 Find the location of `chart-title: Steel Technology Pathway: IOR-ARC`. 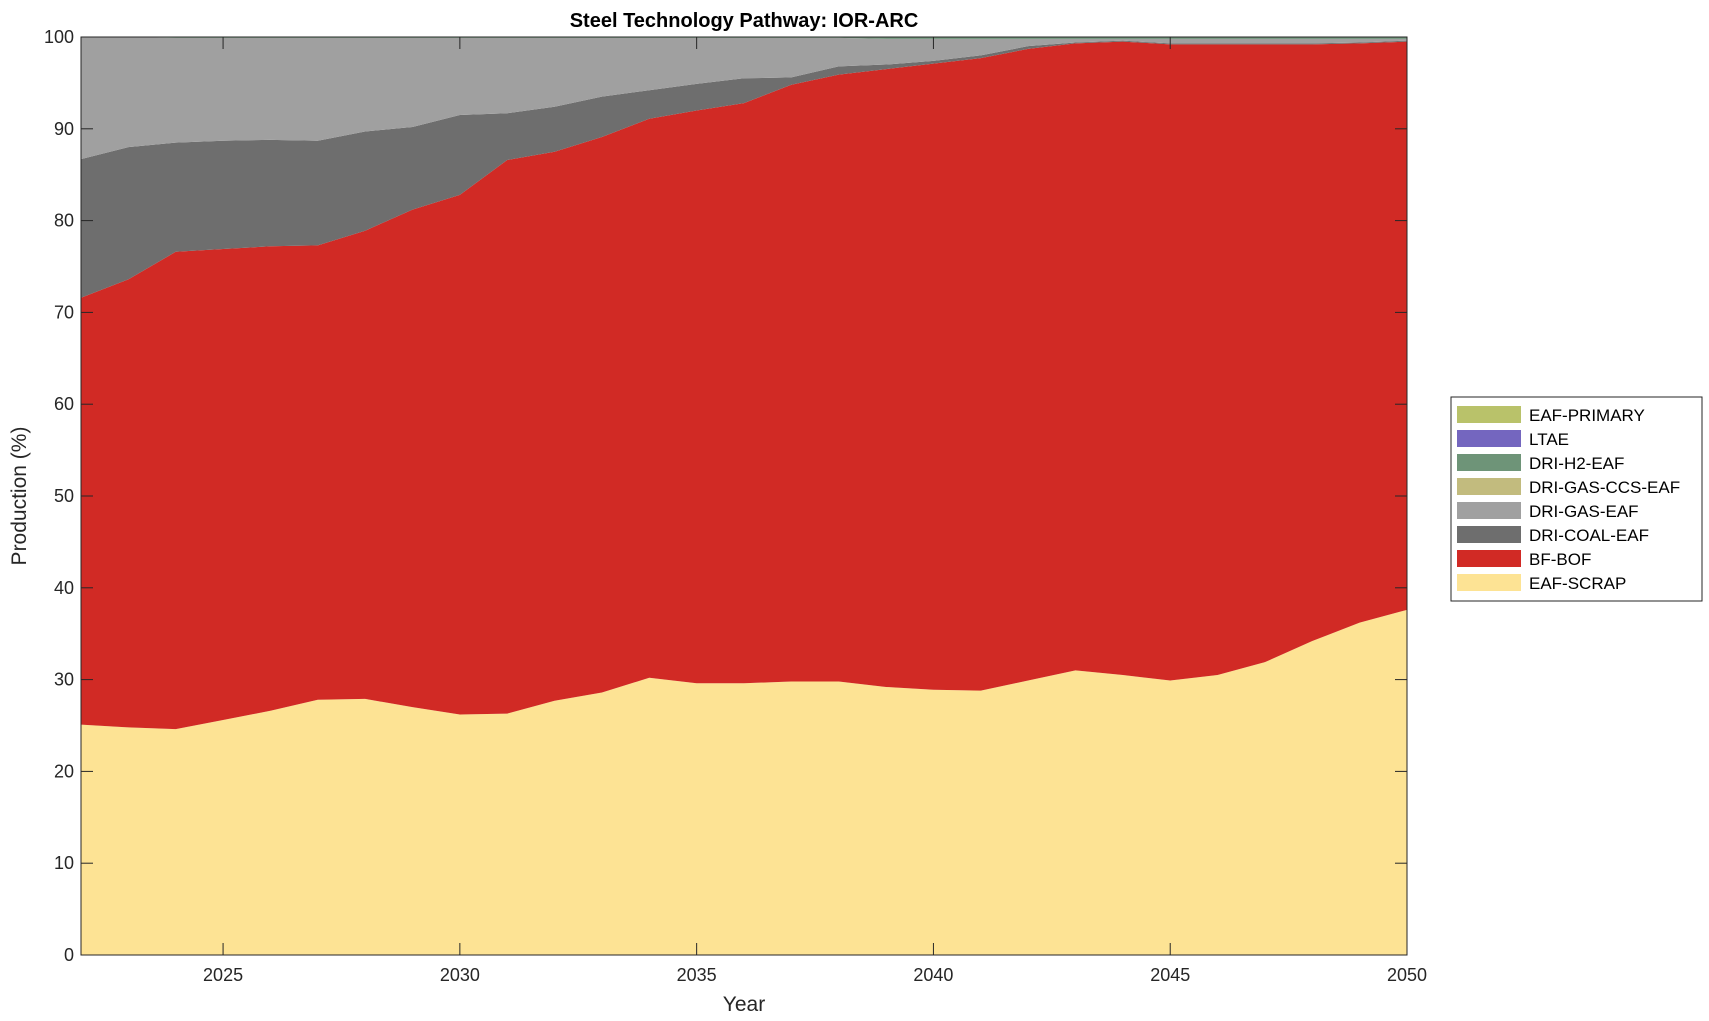

chart-title: Steel Technology Pathway: IOR-ARC is located at coordinates (744, 21).